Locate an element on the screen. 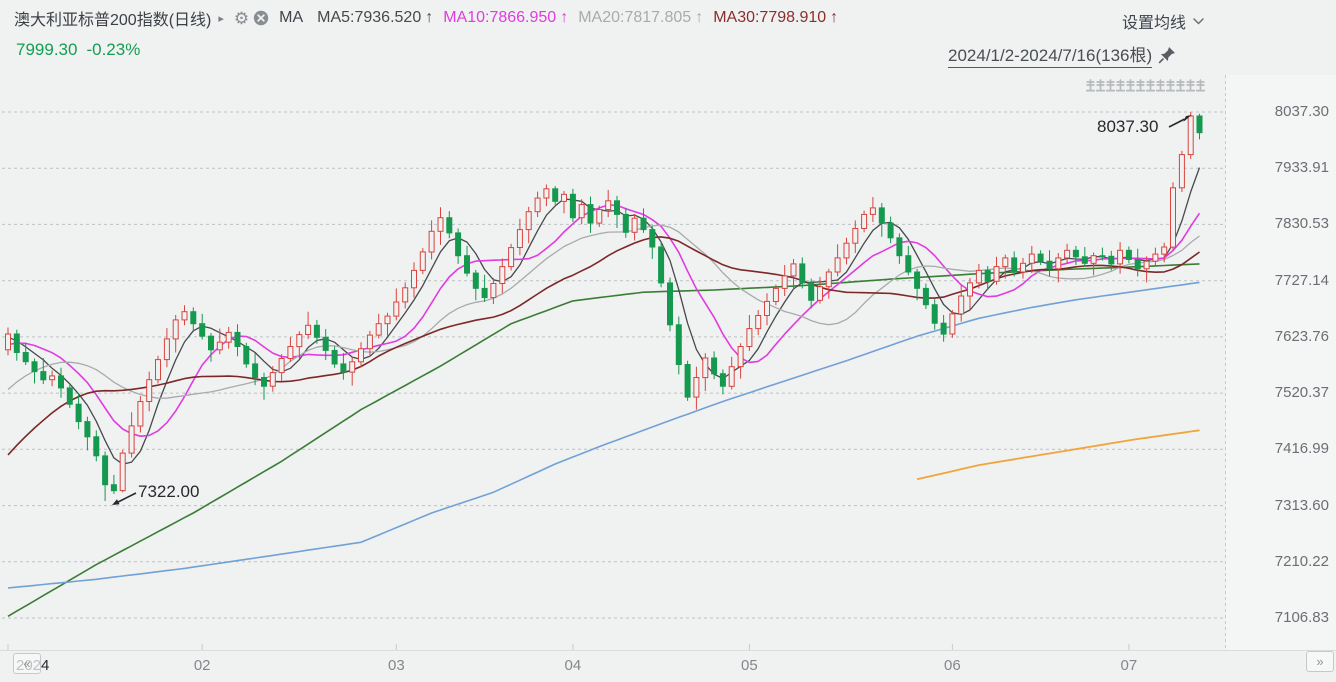 This screenshot has height=682, width=1336. pushpin-icon is located at coordinates (1167, 55).